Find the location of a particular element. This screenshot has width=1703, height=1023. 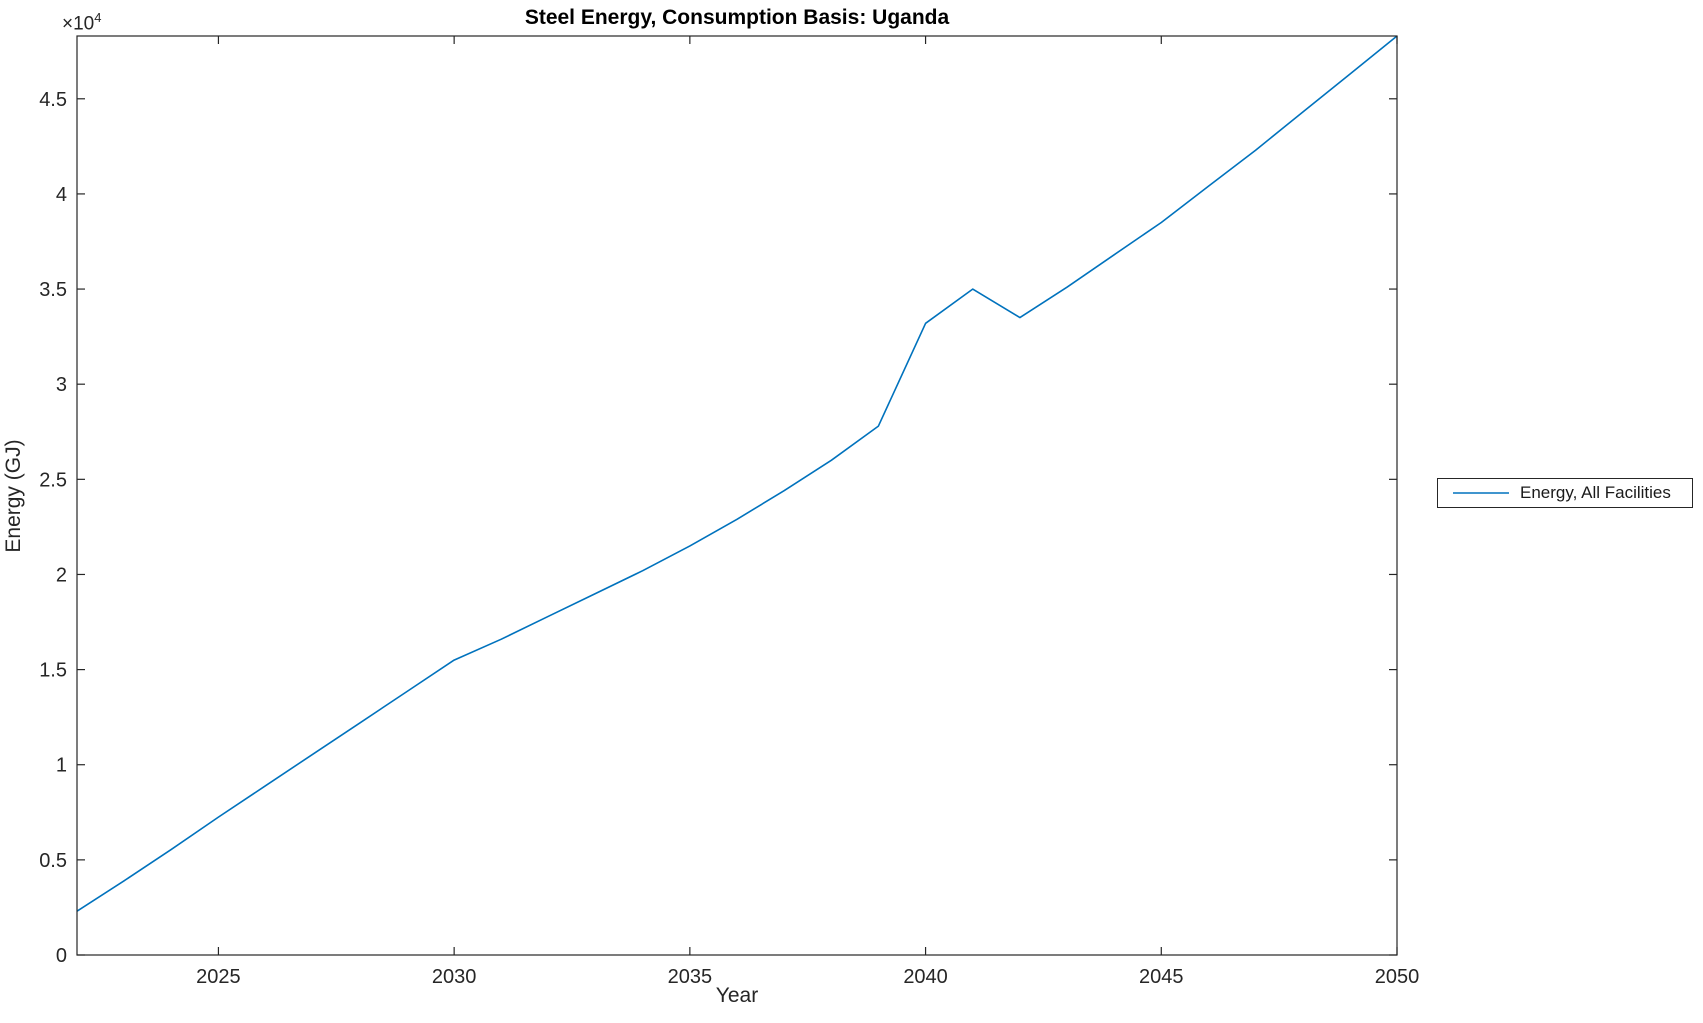

y-axis-scale-label: ×10⁴ is located at coordinates (81, 22).